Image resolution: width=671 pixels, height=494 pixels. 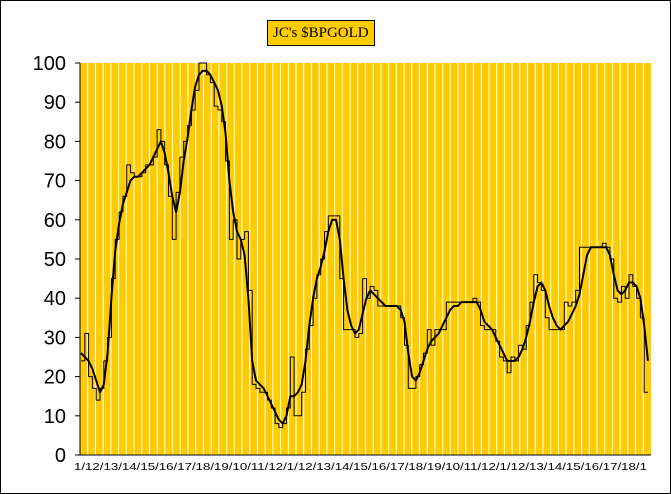 What do you see at coordinates (55, 142) in the screenshot?
I see `y-tick-label: 80` at bounding box center [55, 142].